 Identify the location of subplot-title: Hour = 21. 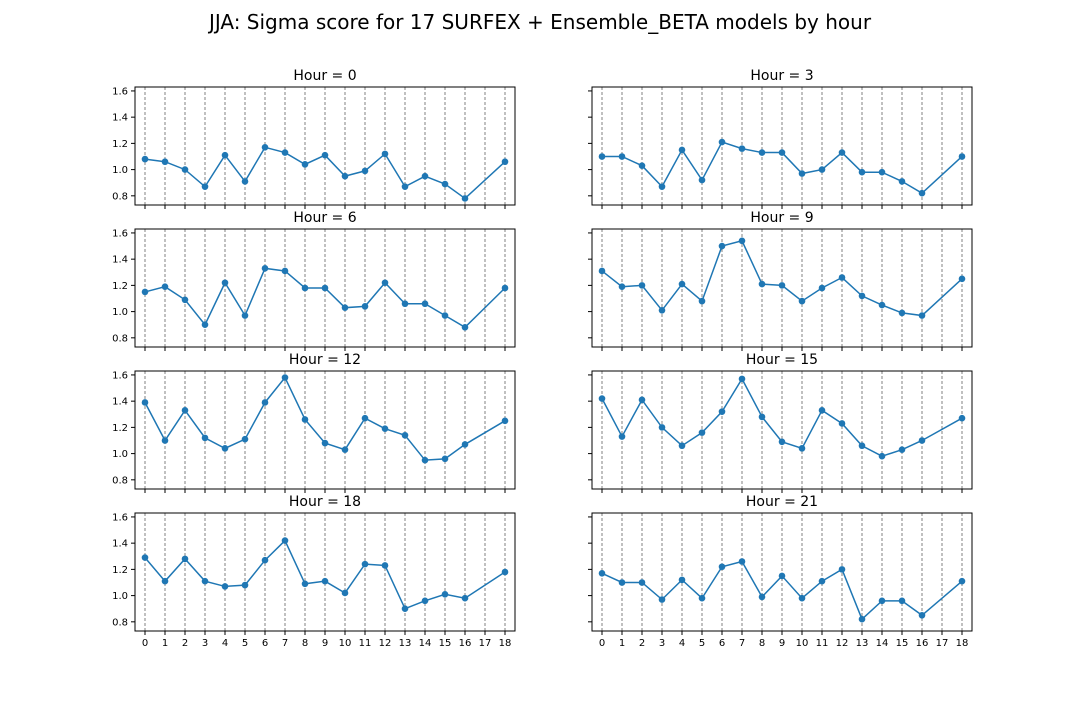
(782, 502).